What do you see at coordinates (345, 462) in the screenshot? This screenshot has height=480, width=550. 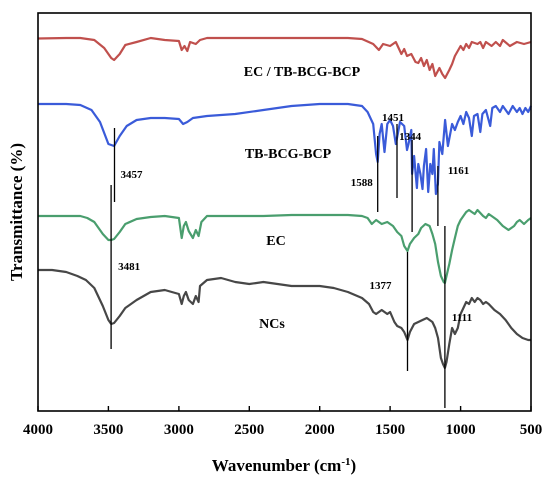 I see `x-axis-title-superscript: -1` at bounding box center [345, 462].